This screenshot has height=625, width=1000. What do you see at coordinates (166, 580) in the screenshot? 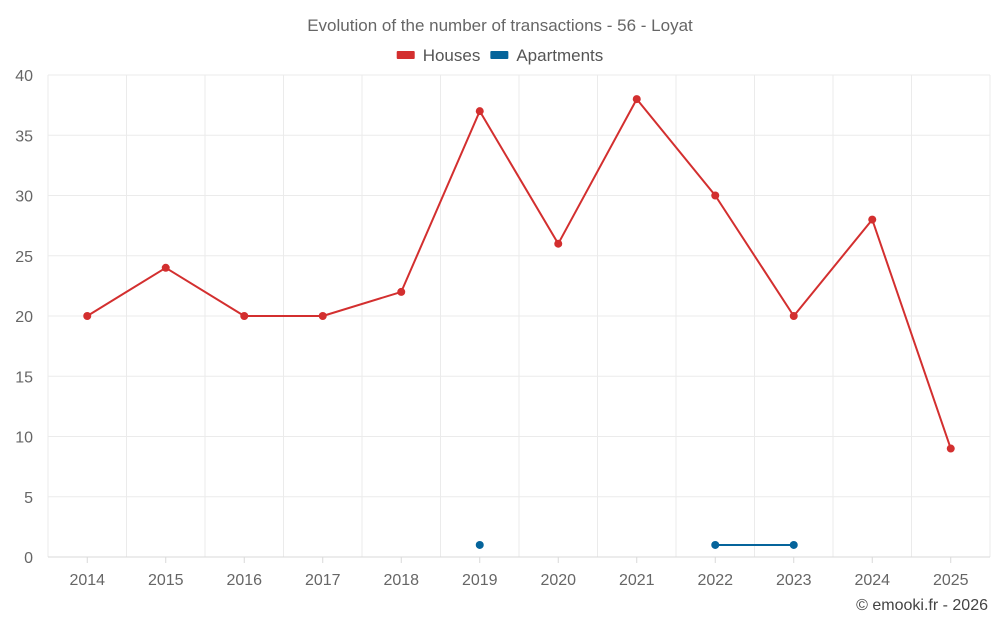
I see `x-tick-label: 2015` at bounding box center [166, 580].